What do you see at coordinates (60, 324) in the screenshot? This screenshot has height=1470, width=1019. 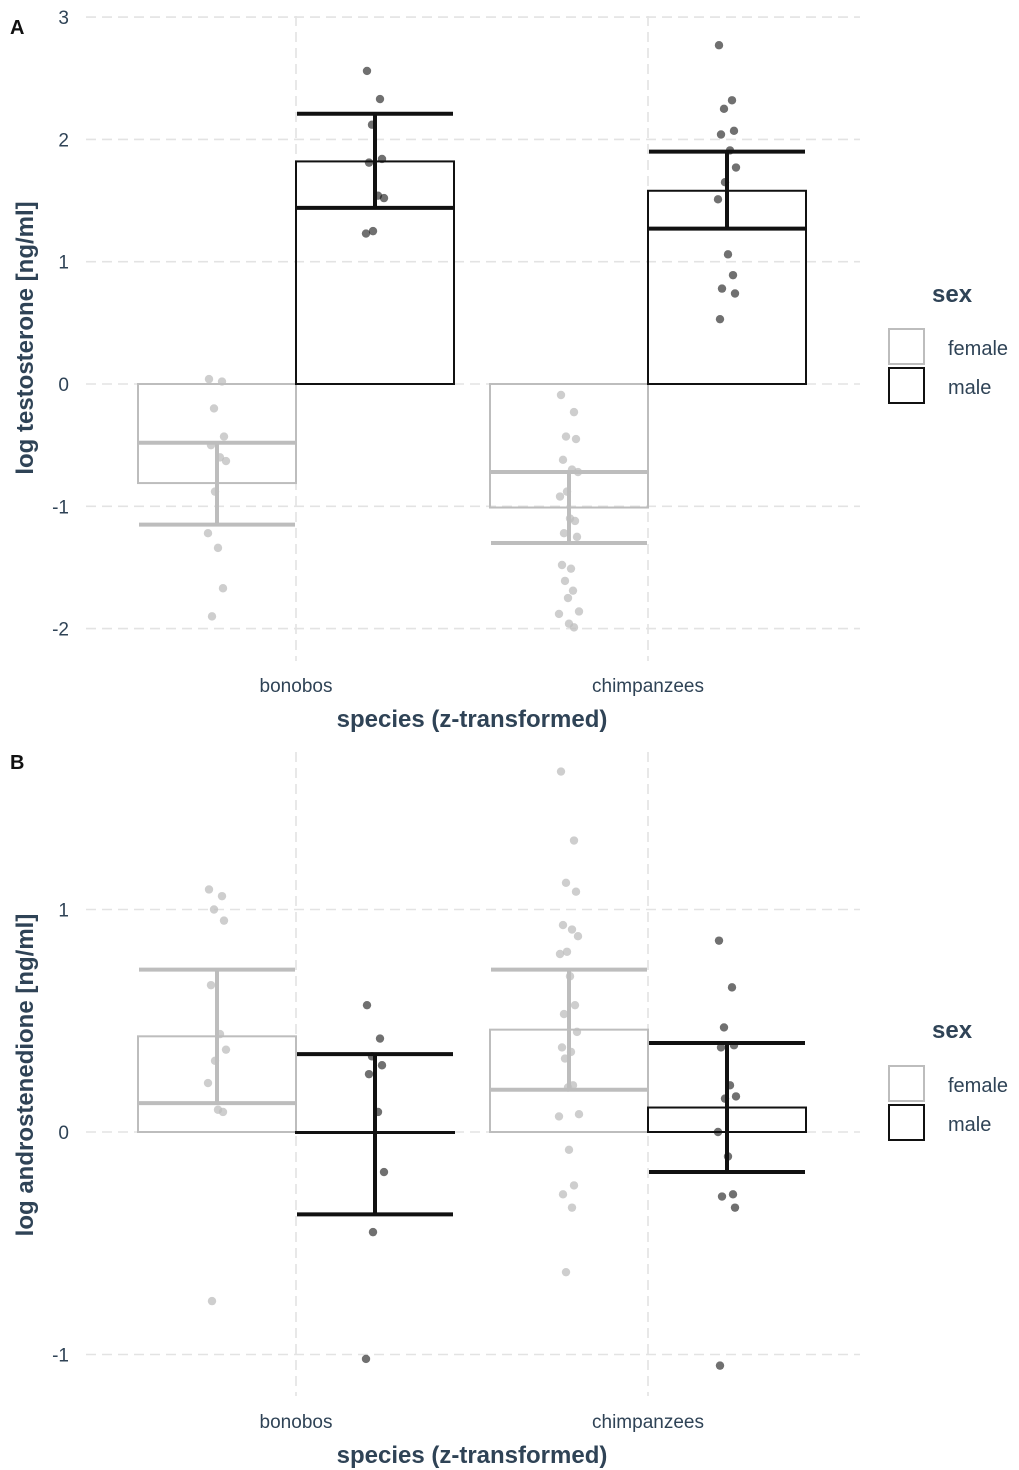 I see `y-tick-labels: -2 -1 0 1 2 3` at bounding box center [60, 324].